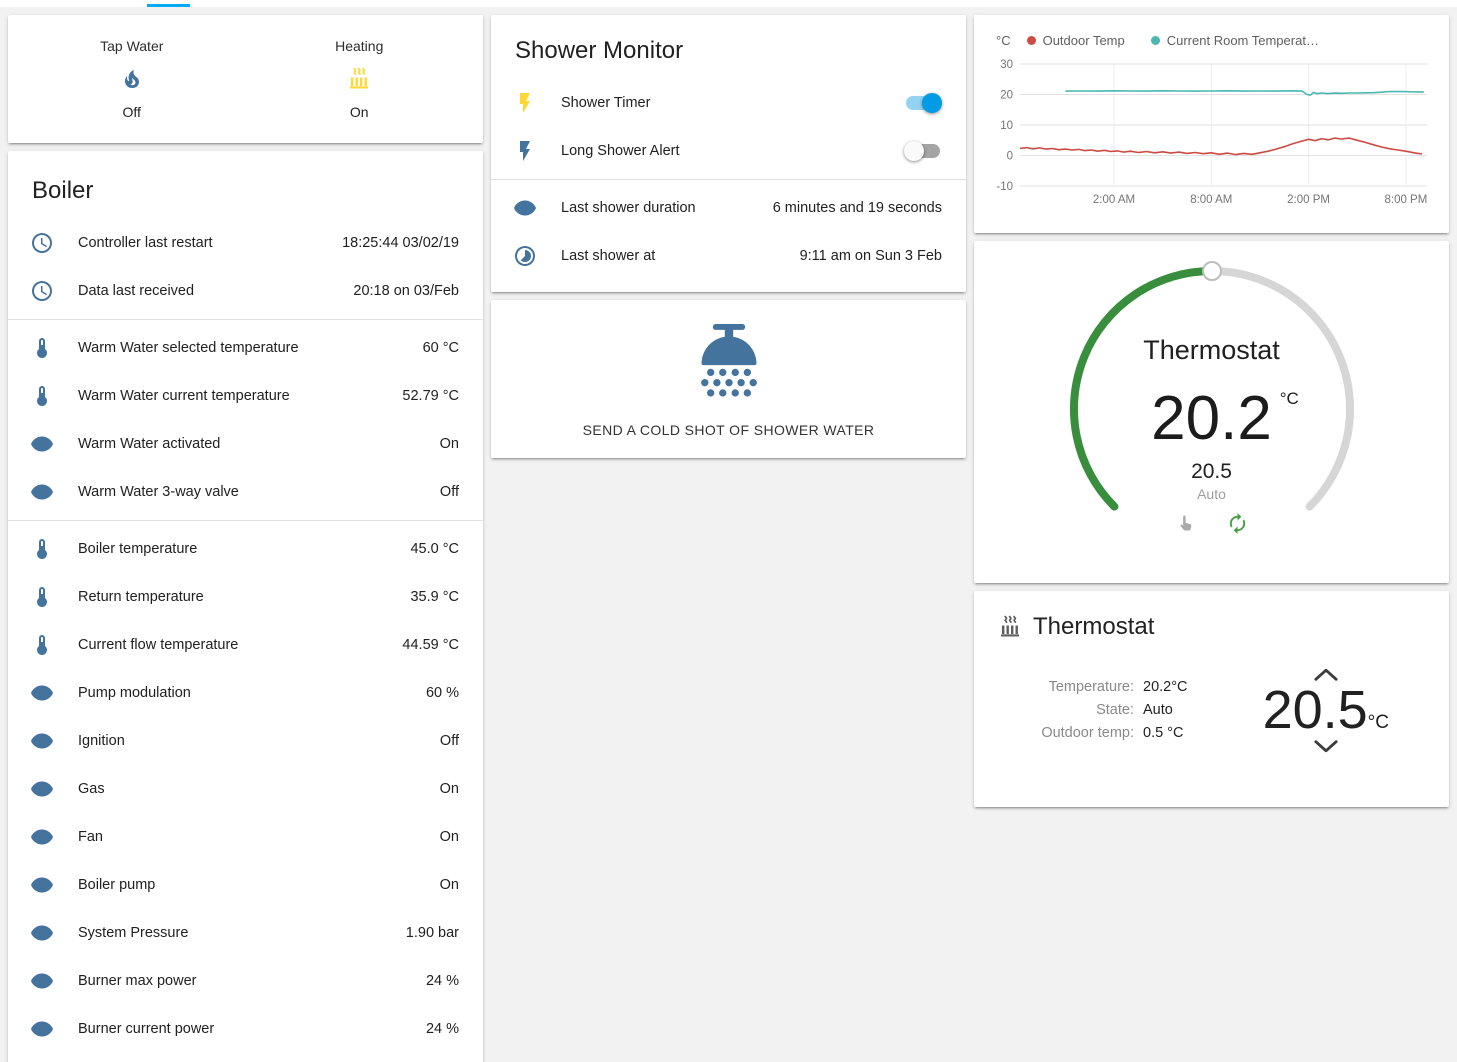 Image resolution: width=1457 pixels, height=1062 pixels. I want to click on entity-row: Shower Timer, so click(728, 103).